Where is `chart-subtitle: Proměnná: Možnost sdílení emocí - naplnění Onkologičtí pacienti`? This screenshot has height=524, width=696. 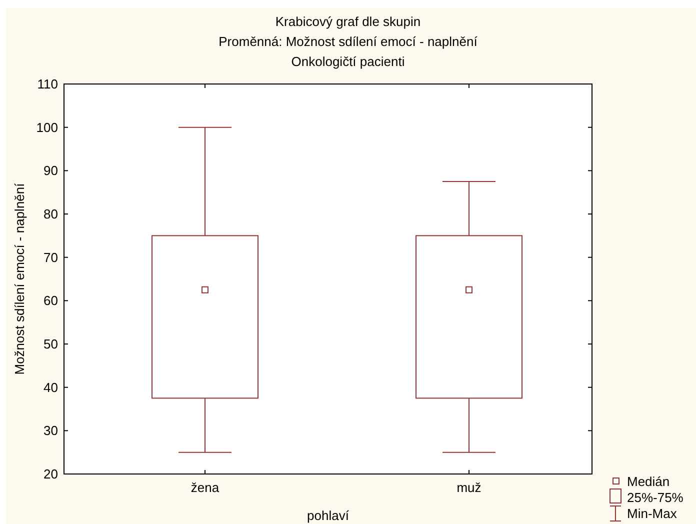 chart-subtitle: Proměnná: Možnost sdílení emocí - naplnění Onkologičtí pacienti is located at coordinates (348, 51).